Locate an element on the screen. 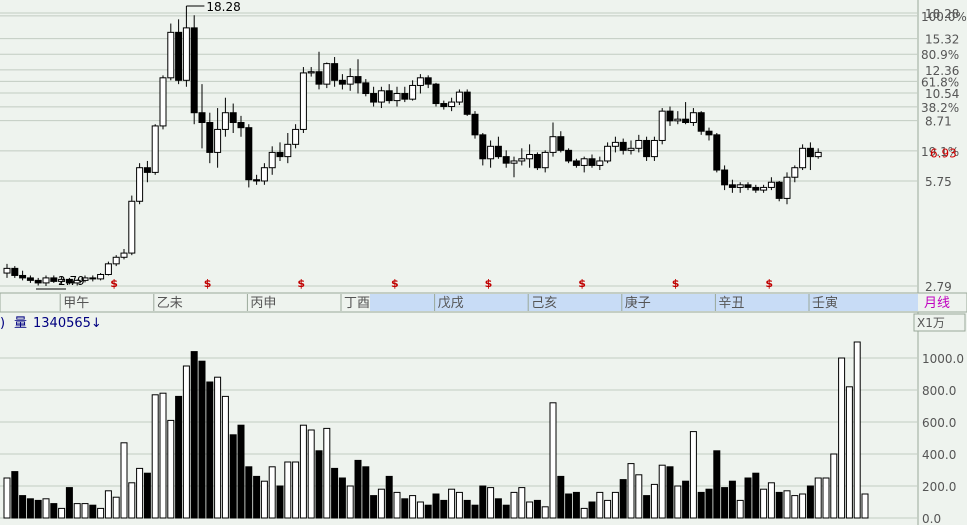  year-axis-highlight is located at coordinates (644, 302).